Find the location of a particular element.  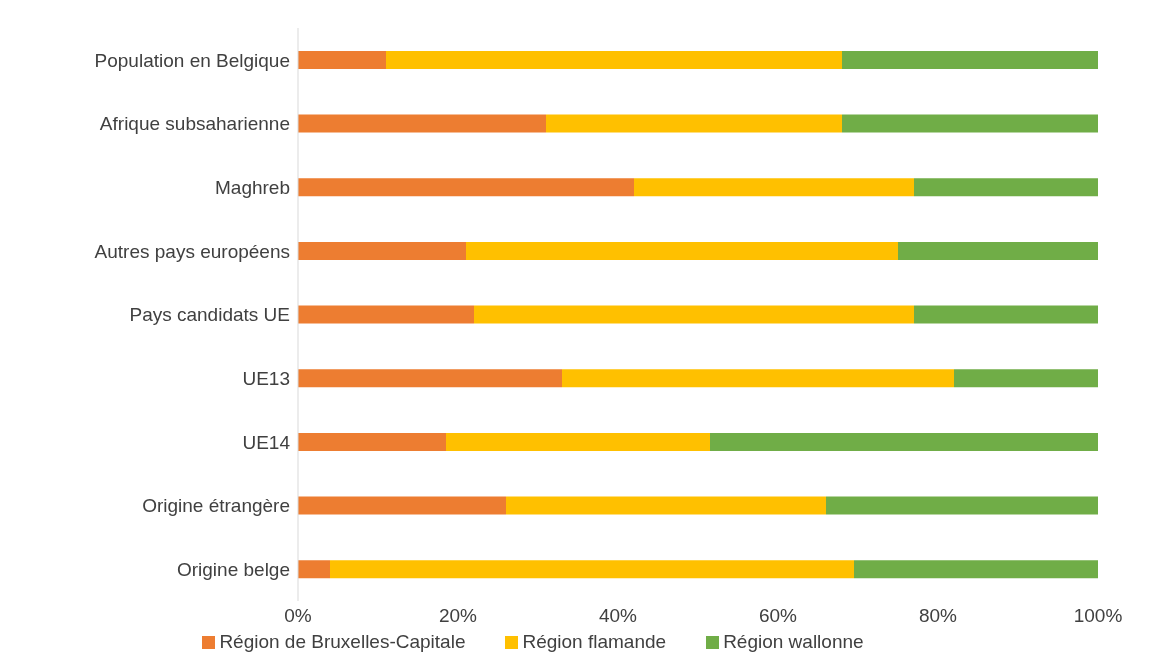

x-tick-label: 80% is located at coordinates (938, 616).